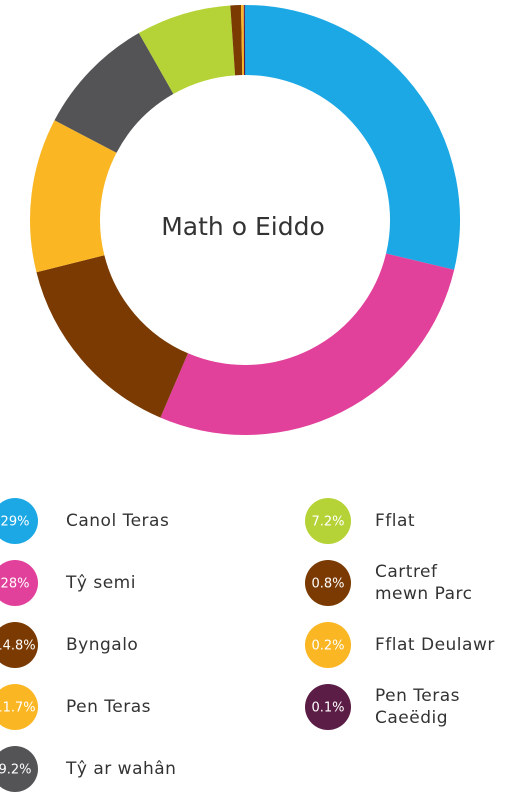 Image resolution: width=527 pixels, height=807 pixels. I want to click on legend-label: Tŷ ar wahân, so click(121, 769).